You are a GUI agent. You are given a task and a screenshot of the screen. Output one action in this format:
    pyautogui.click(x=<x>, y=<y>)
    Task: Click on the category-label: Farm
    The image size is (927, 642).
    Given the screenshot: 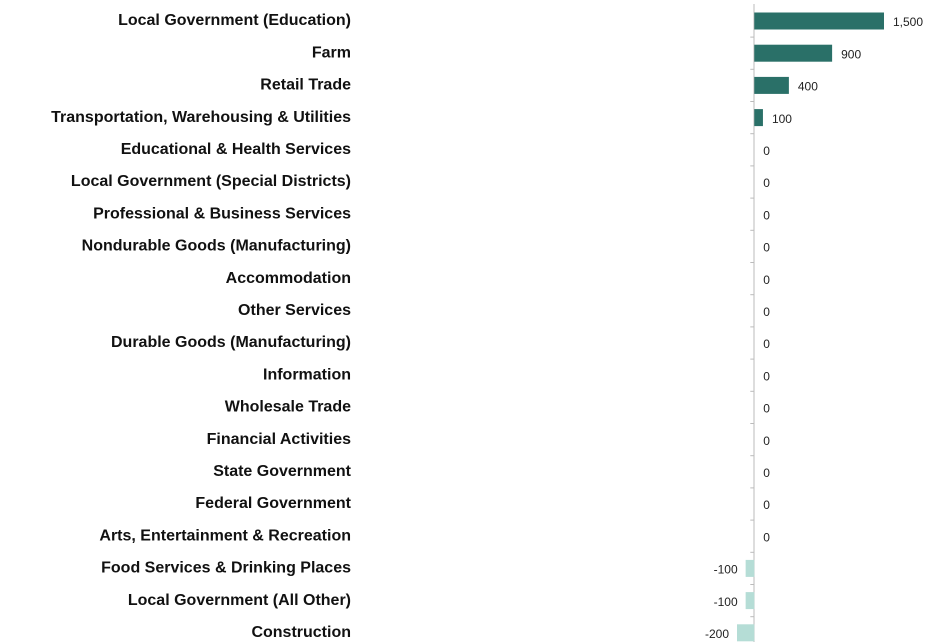 What is the action you would take?
    pyautogui.click(x=331, y=52)
    